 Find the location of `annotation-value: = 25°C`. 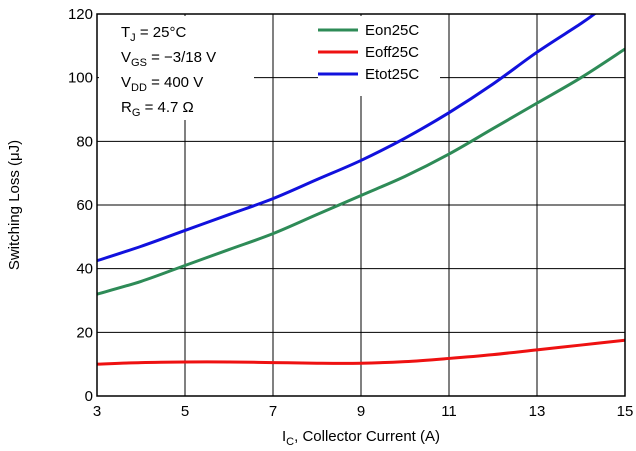

annotation-value: = 25°C is located at coordinates (161, 32).